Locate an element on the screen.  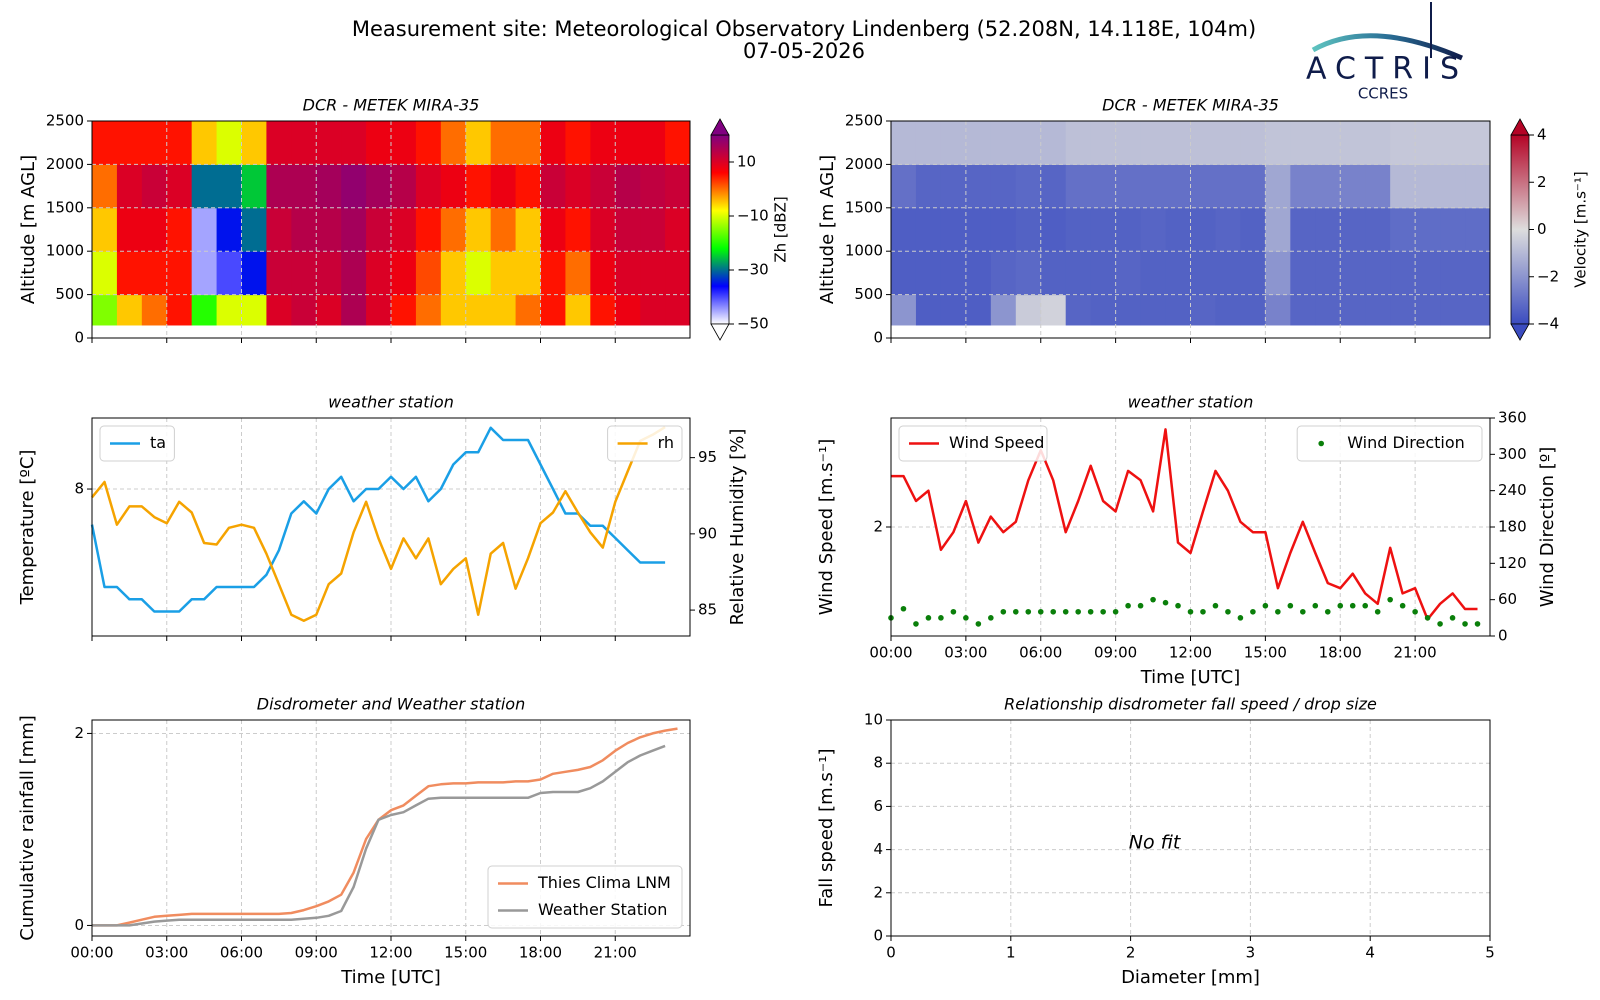
x-axis-label: Diameter [mm] is located at coordinates (1190, 977).